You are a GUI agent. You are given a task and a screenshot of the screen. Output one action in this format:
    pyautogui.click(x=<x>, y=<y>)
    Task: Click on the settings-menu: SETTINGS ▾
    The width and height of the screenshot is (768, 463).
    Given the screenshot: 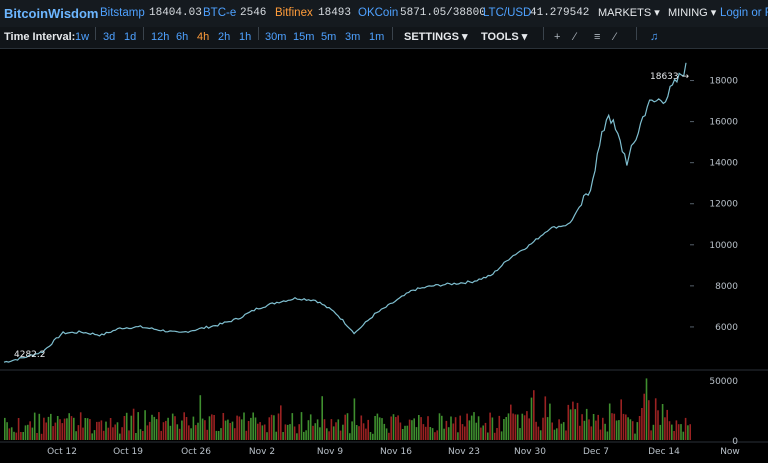 What is the action you would take?
    pyautogui.click(x=436, y=37)
    